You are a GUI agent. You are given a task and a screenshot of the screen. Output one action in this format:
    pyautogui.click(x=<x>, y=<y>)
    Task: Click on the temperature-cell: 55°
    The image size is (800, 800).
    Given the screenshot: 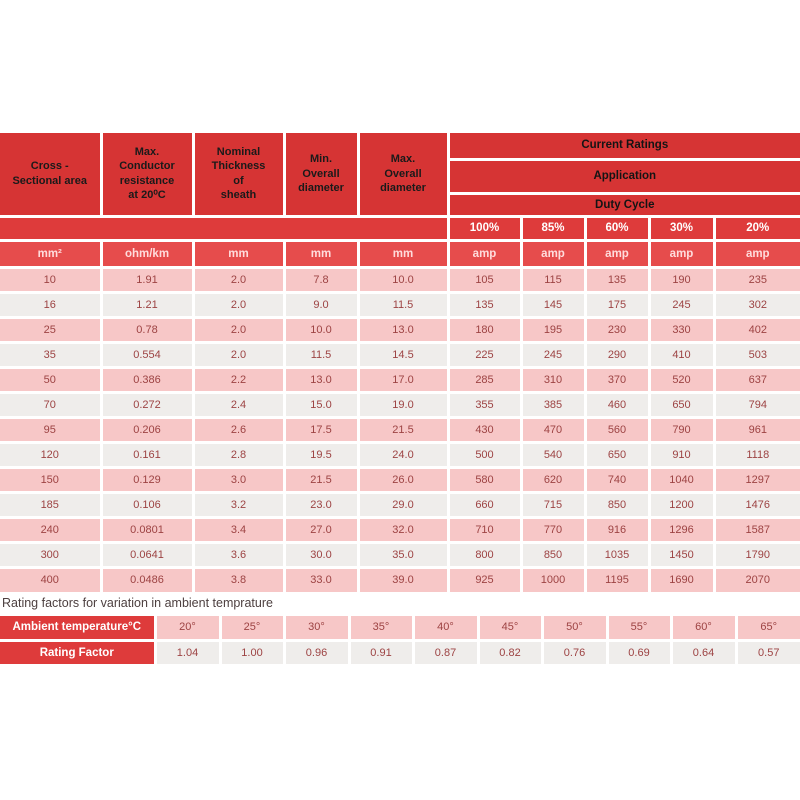 What is the action you would take?
    pyautogui.click(x=639, y=629)
    